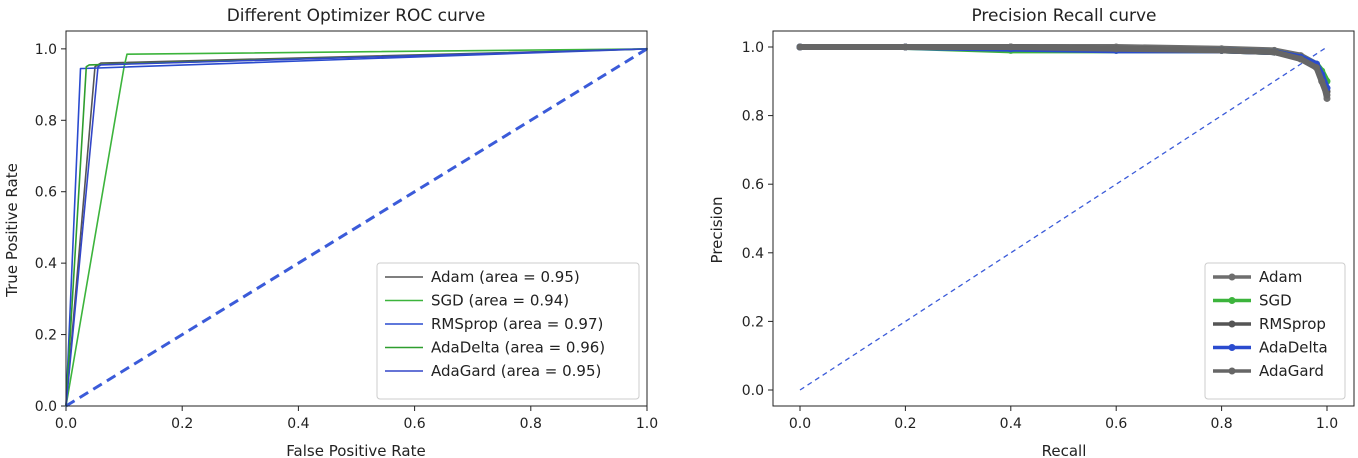  Describe the element at coordinates (753, 185) in the screenshot. I see `pr-y-tick-label: 0.6` at that location.